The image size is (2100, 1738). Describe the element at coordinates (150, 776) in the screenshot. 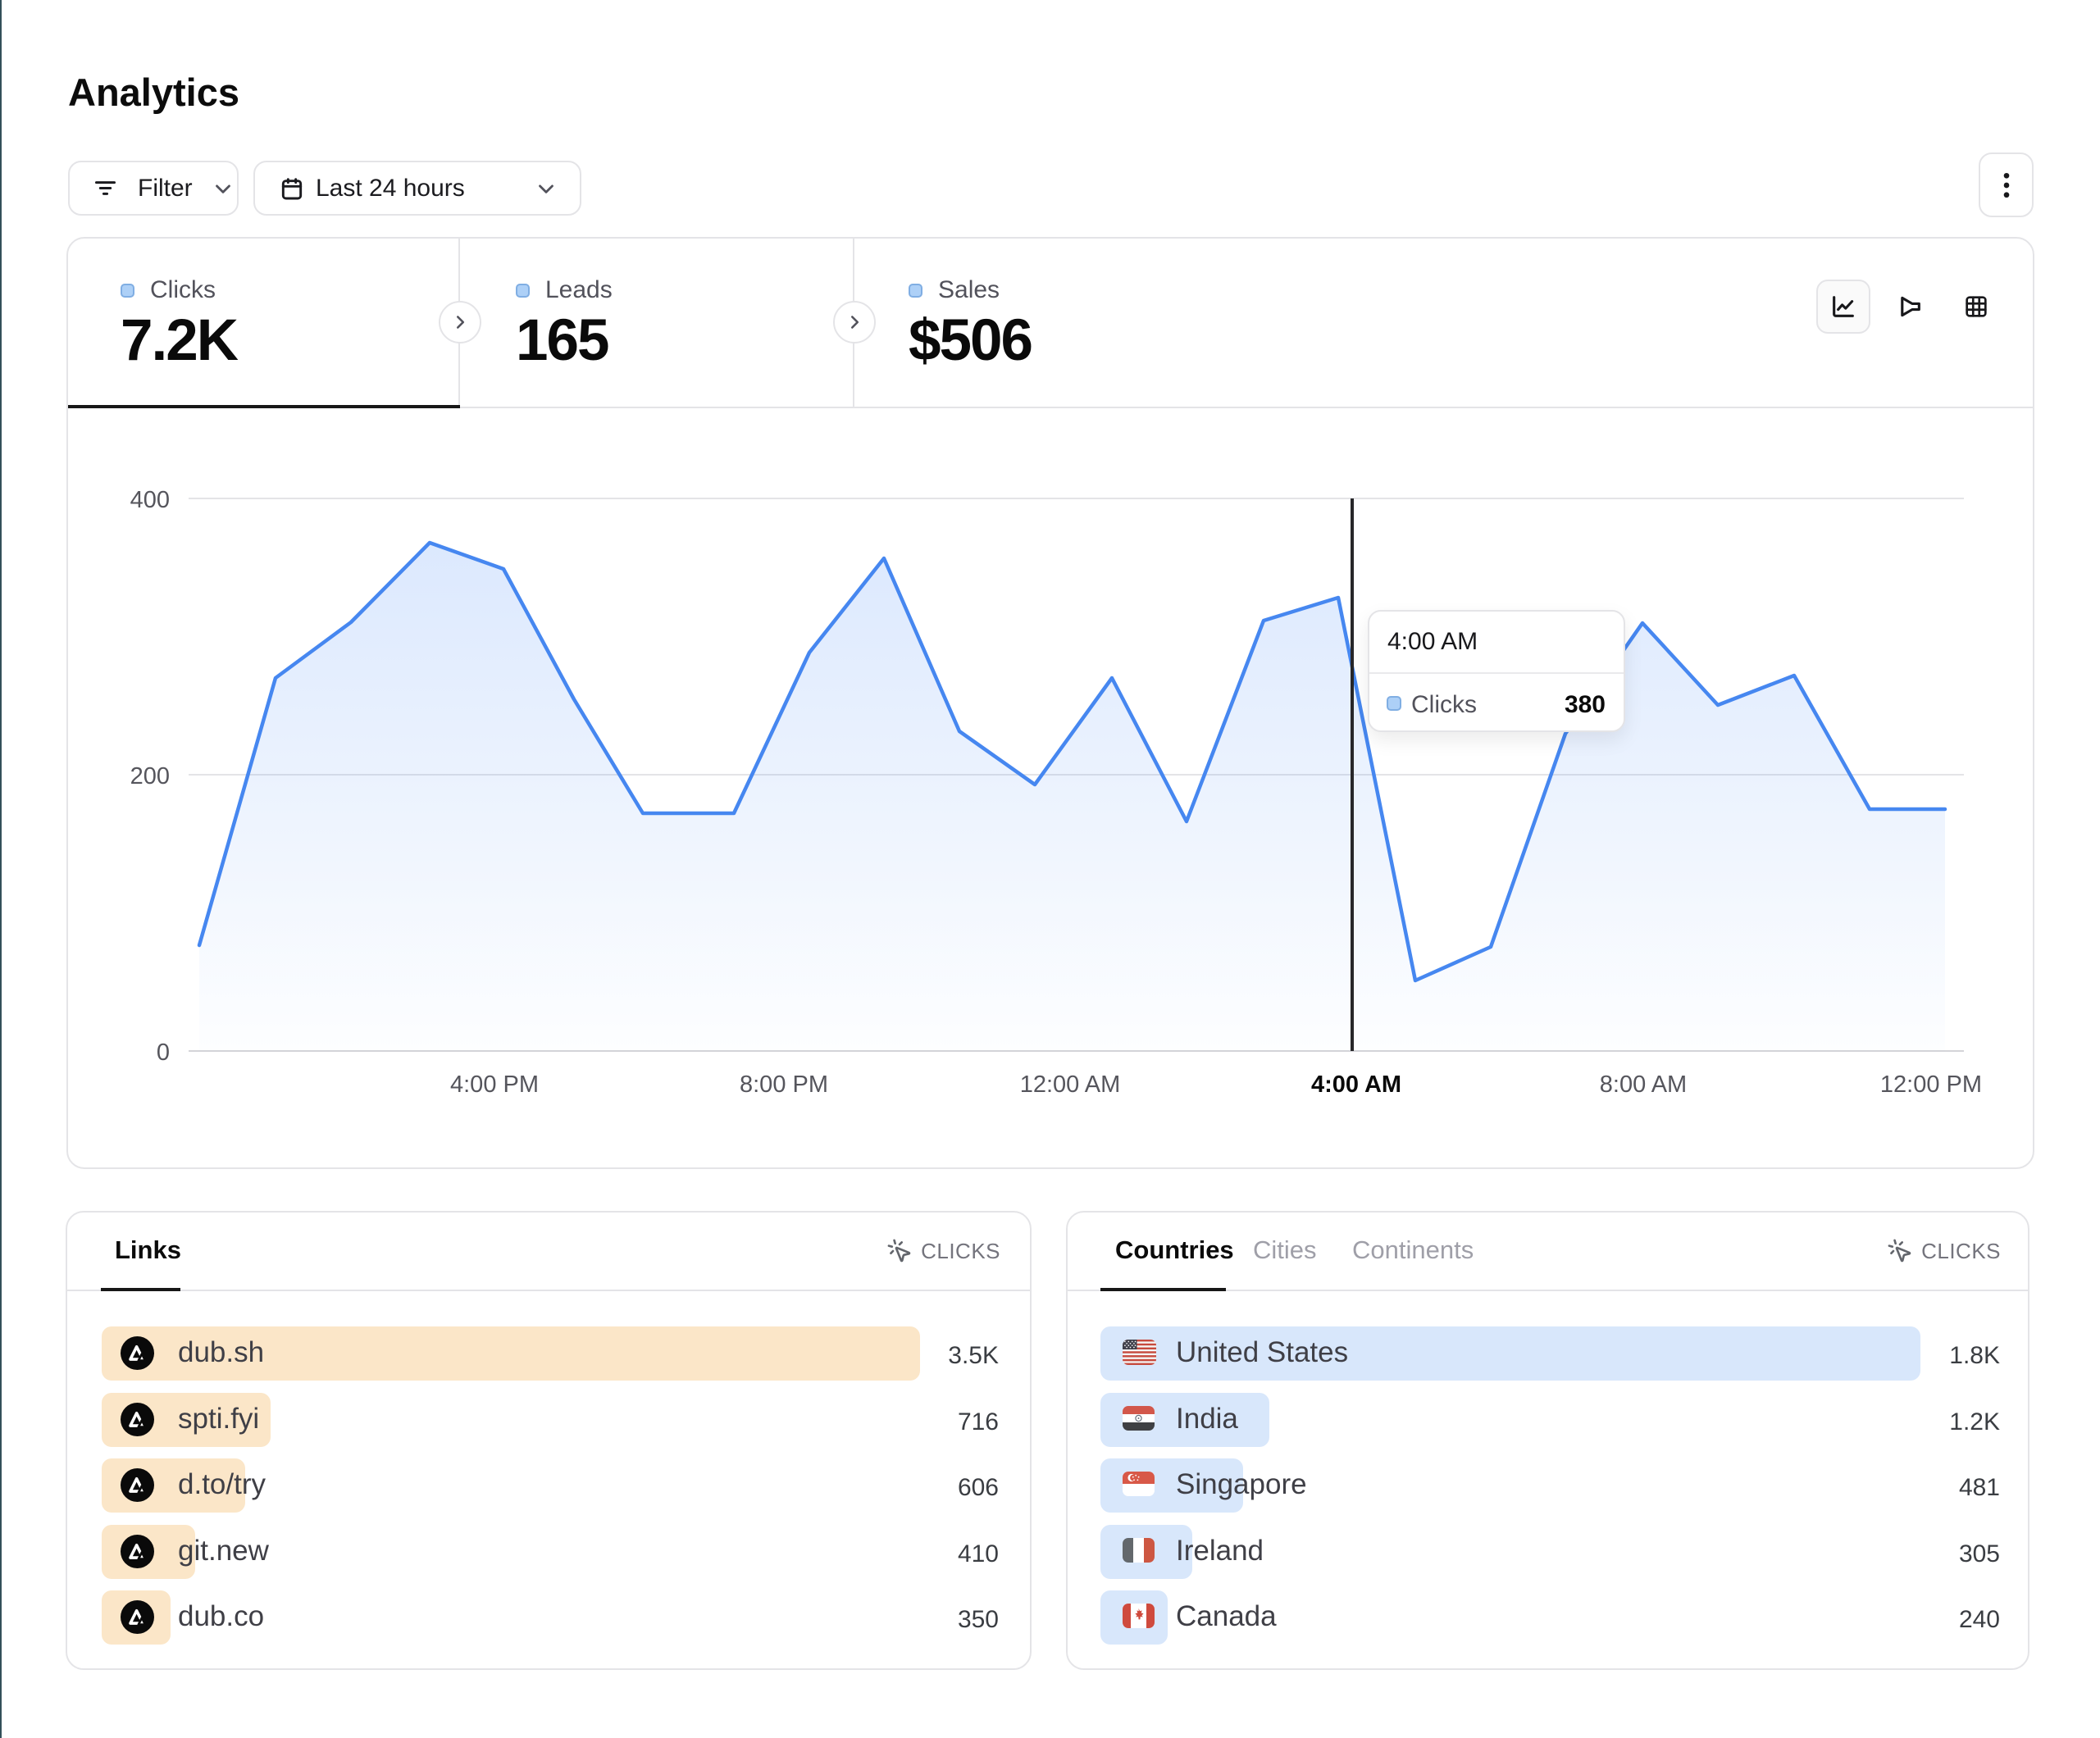

I see `svg-text: 200` at that location.